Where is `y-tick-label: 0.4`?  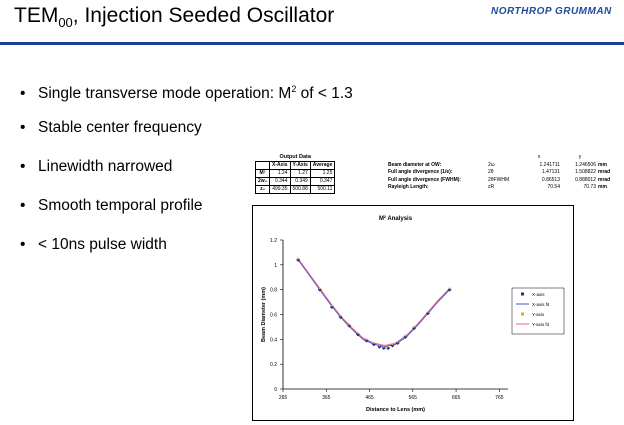
y-tick-label: 0.4 is located at coordinates (273, 340).